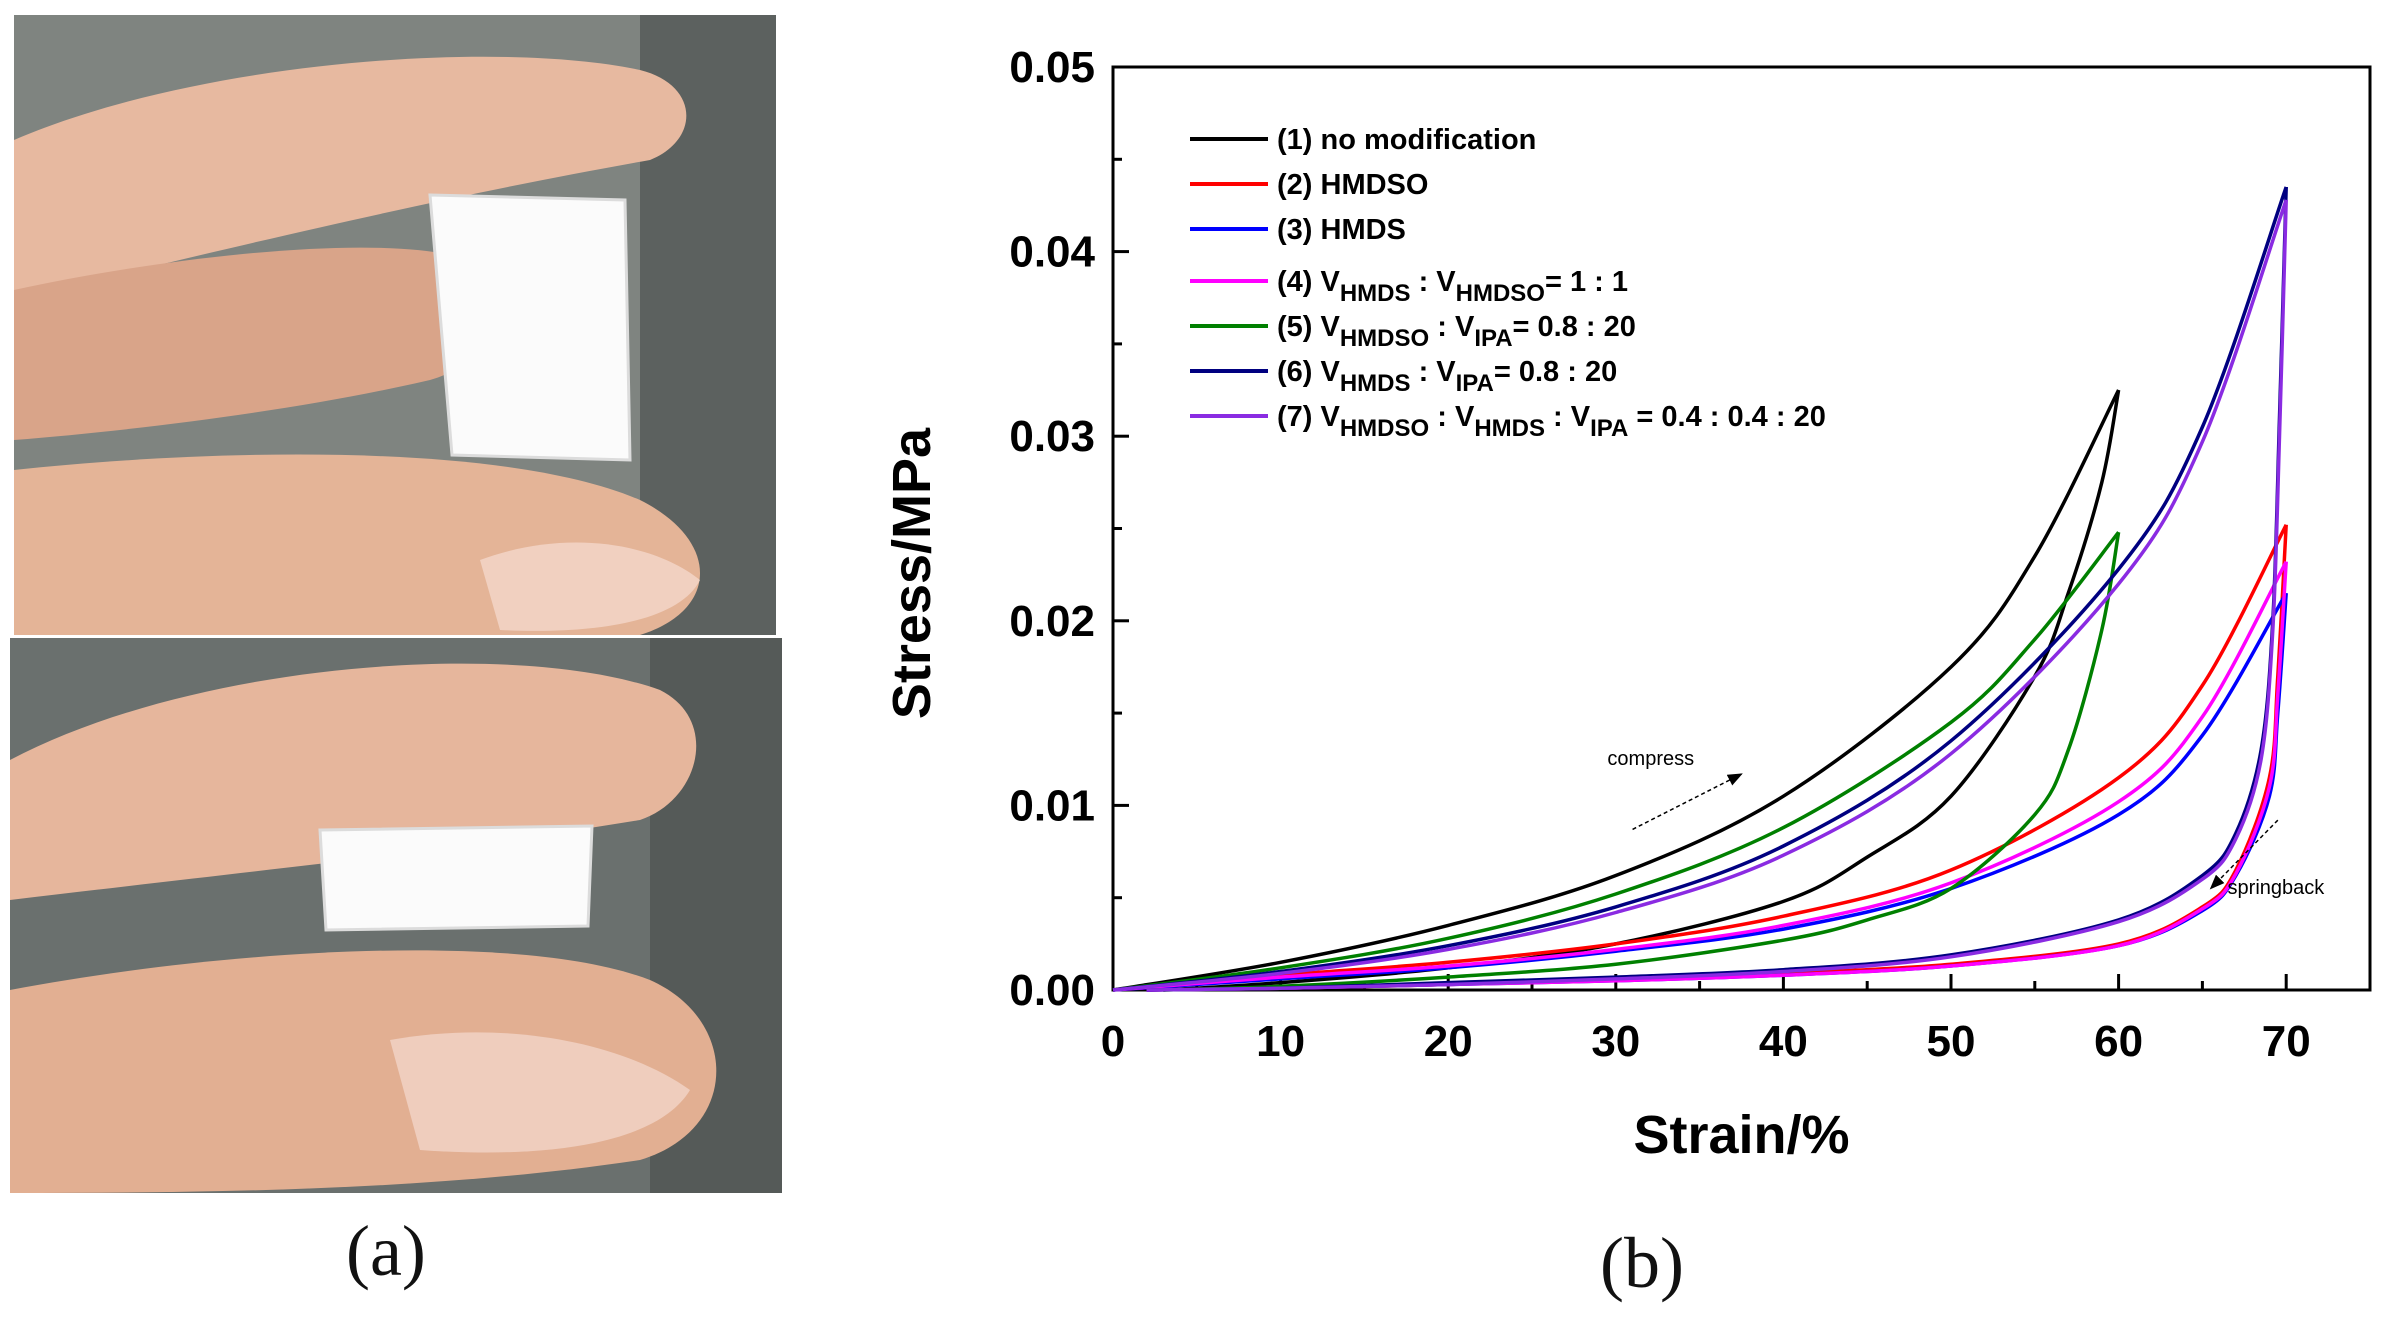  Describe the element at coordinates (386, 1251) in the screenshot. I see `panel-a-label: (a)` at that location.